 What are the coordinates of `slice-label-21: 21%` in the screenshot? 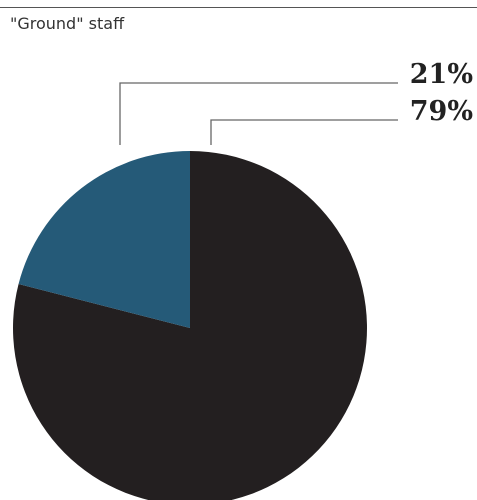 It's located at (441, 74).